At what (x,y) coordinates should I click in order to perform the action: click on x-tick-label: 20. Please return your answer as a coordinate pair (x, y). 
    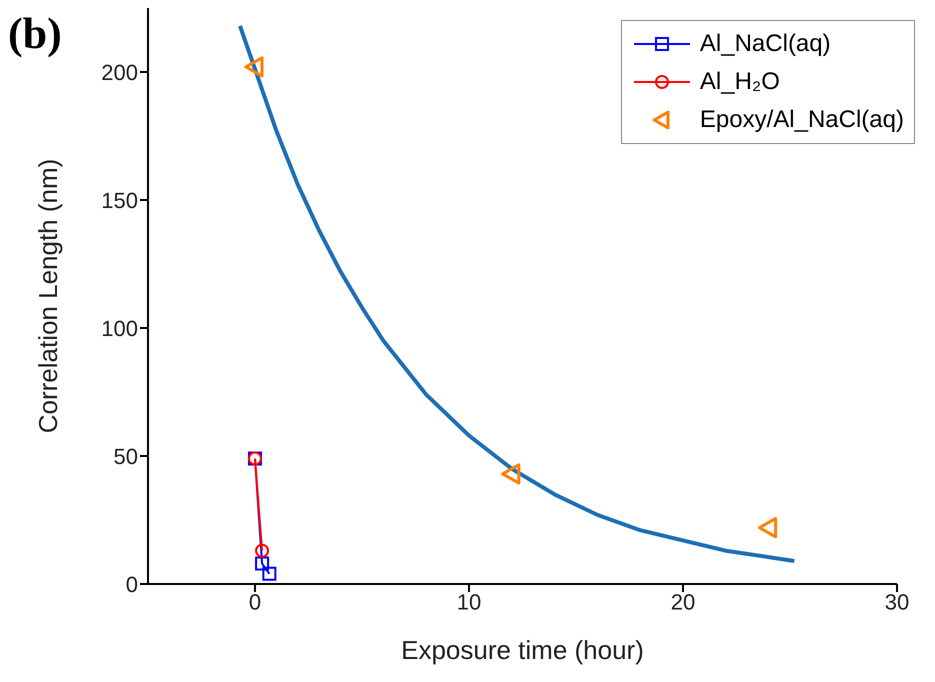
    Looking at the image, I should click on (683, 602).